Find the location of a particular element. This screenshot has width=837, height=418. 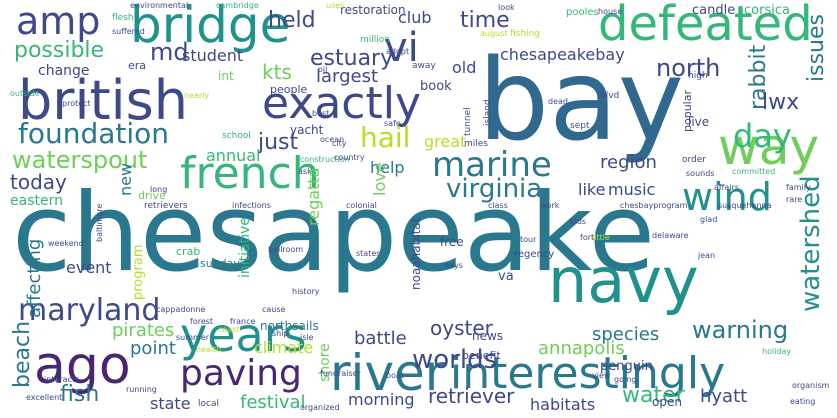

word-day: day is located at coordinates (762, 136).